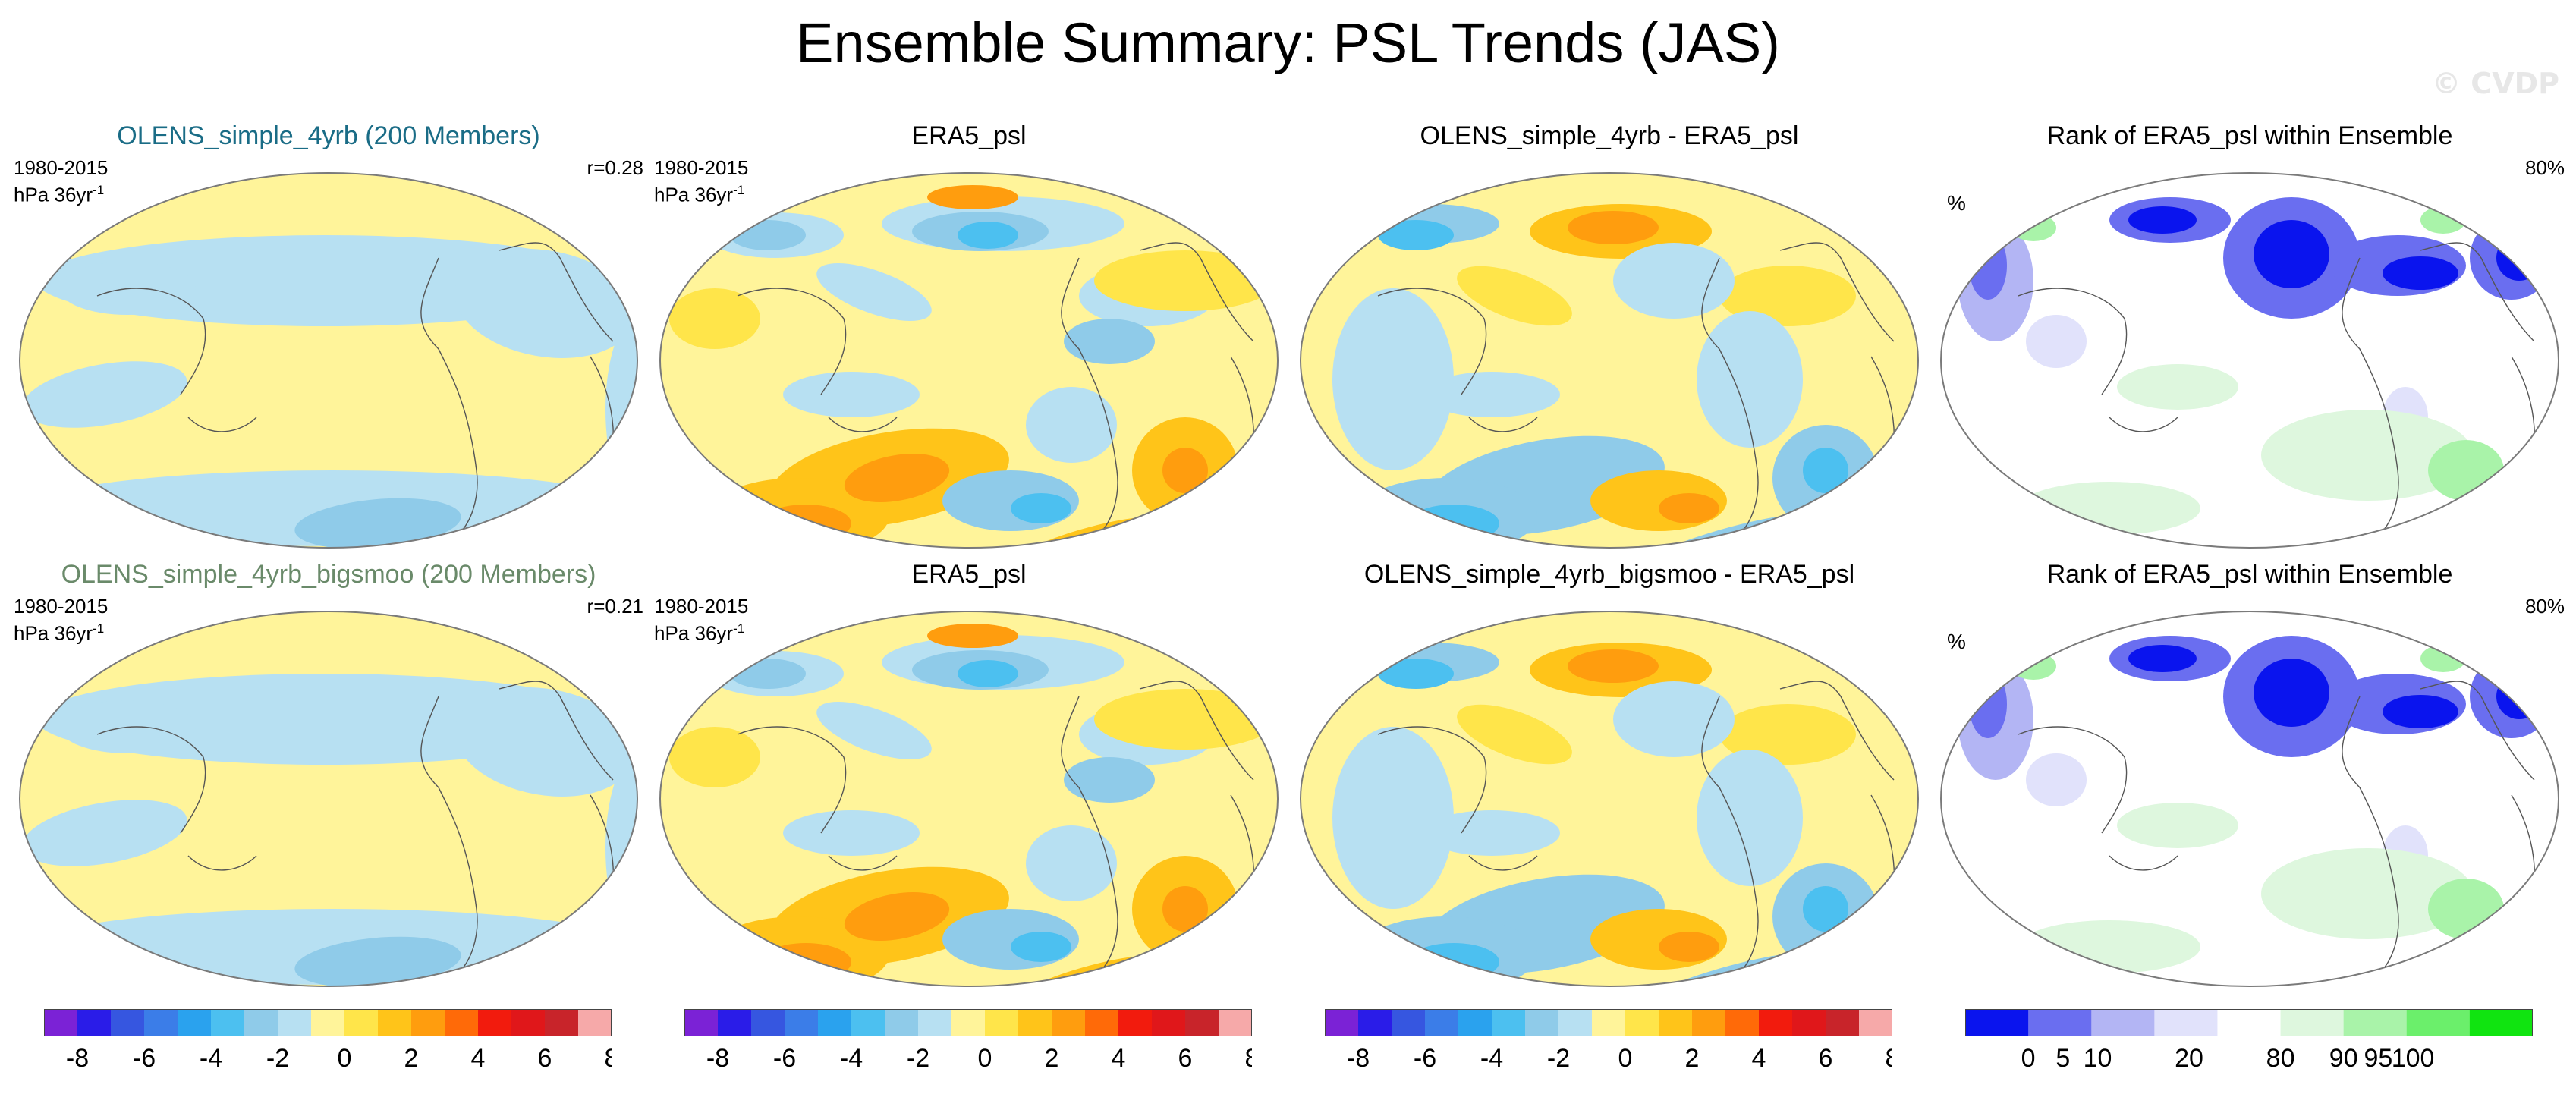 The height and width of the screenshot is (1094, 2576). I want to click on colorbar-tick-label: 5, so click(2062, 1058).